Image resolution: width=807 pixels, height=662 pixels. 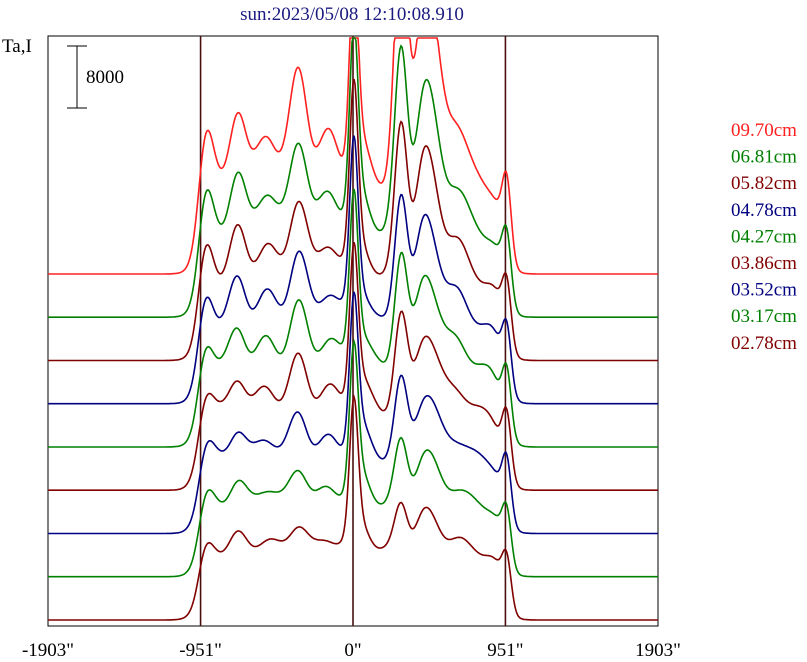 What do you see at coordinates (764, 210) in the screenshot?
I see `legend-item-3: 04.78cm` at bounding box center [764, 210].